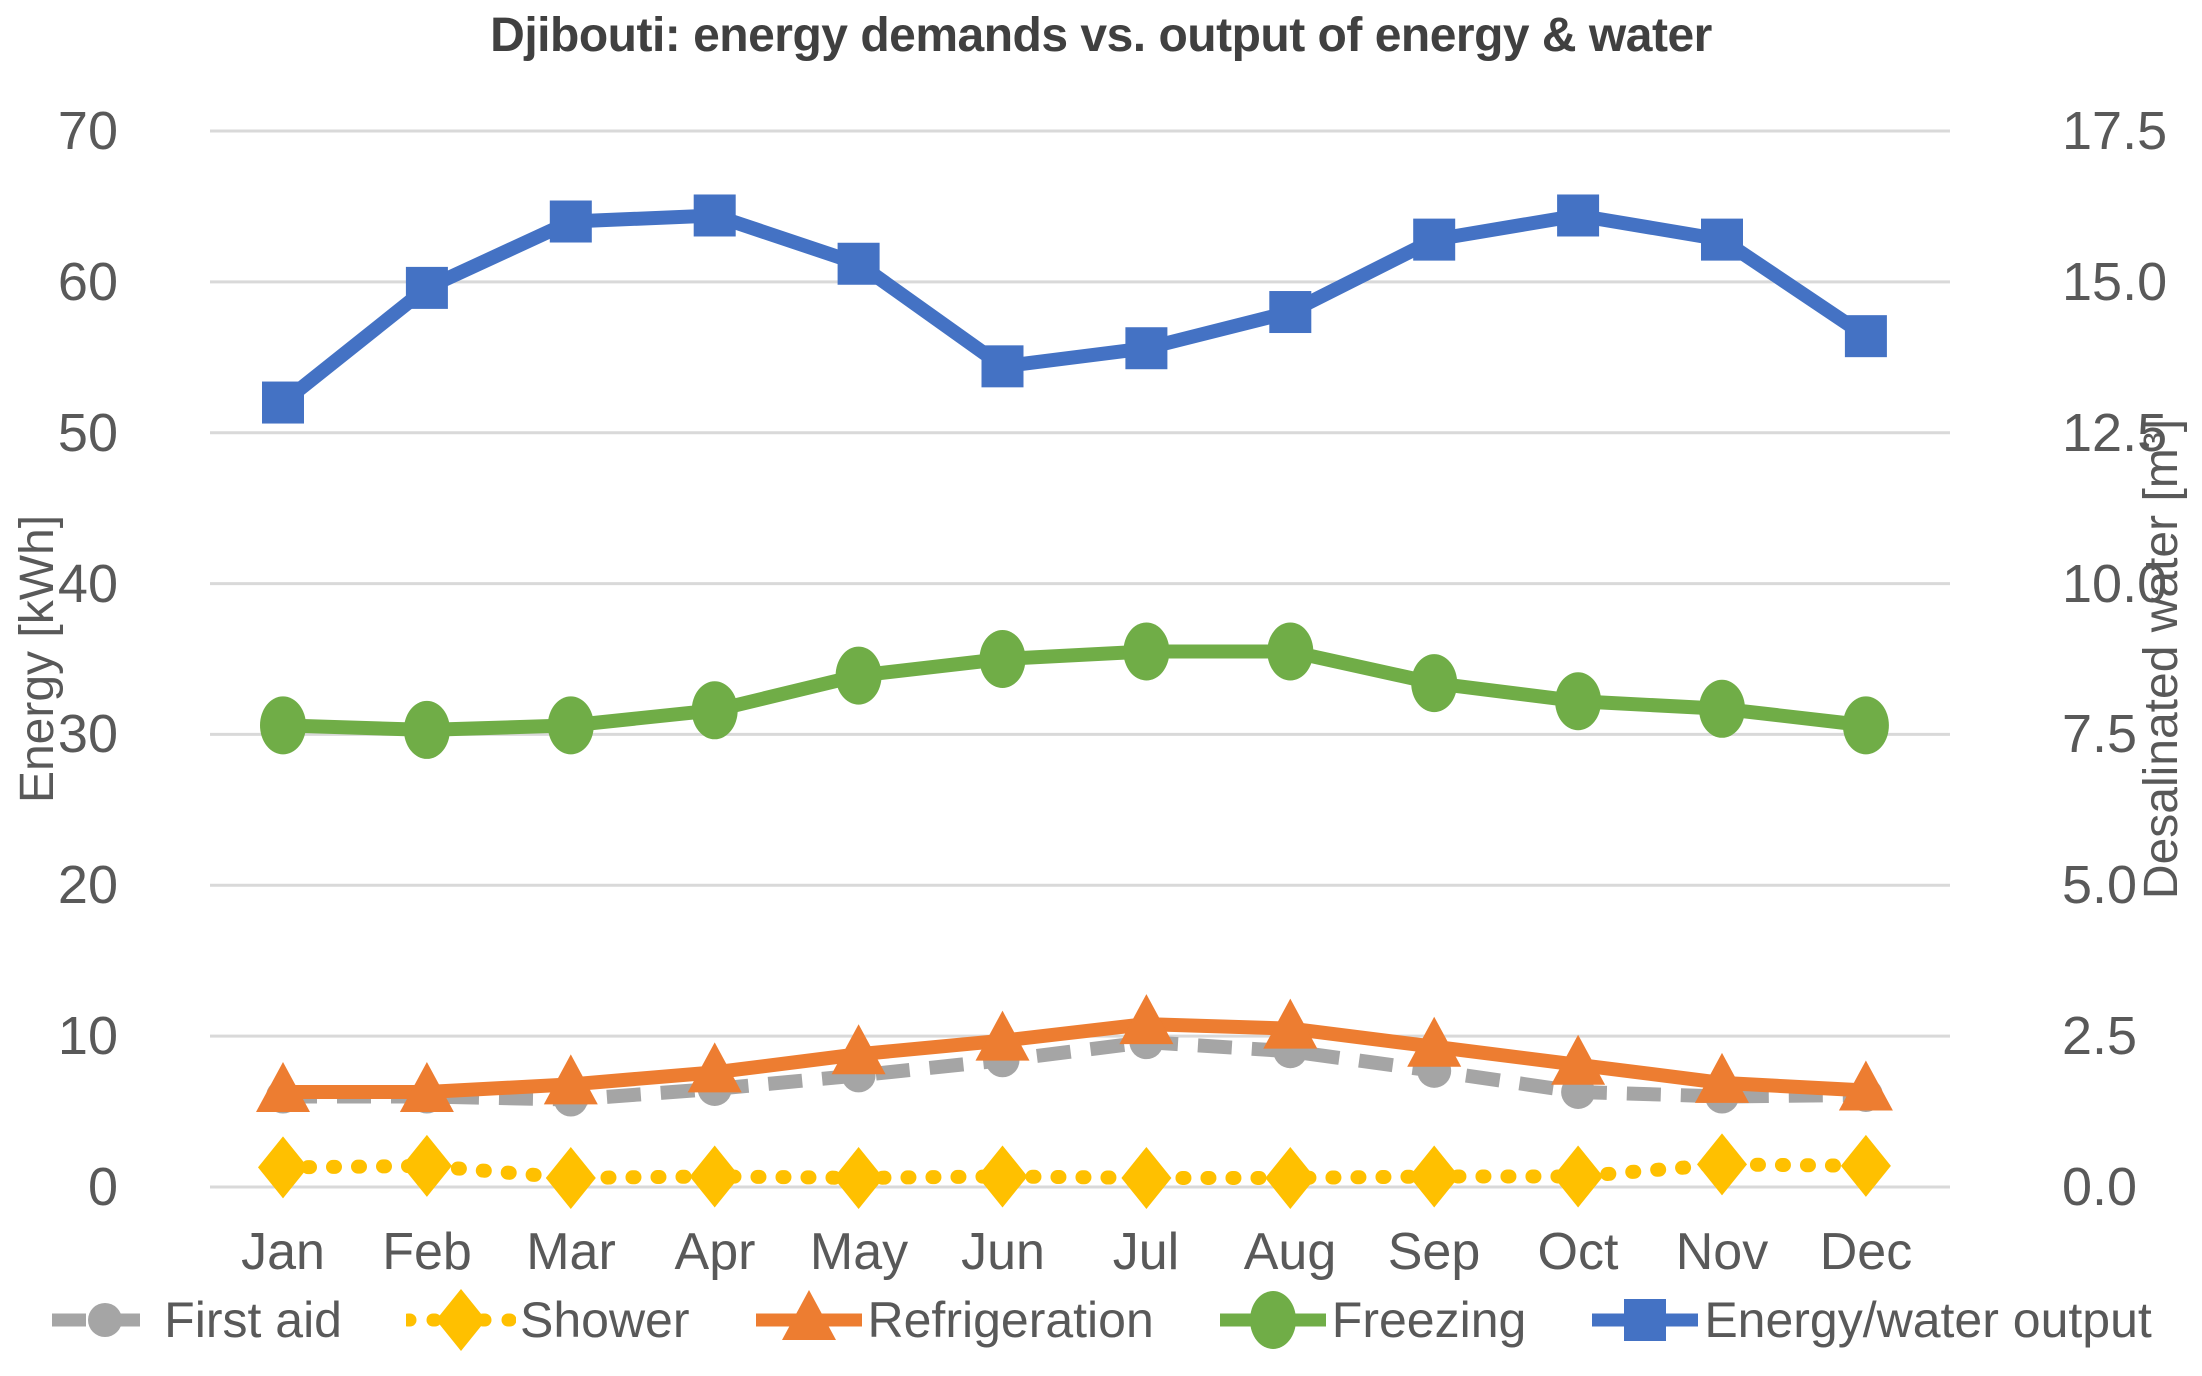 The image size is (2202, 1376). Describe the element at coordinates (87, 433) in the screenshot. I see `y-left-tick: 50` at that location.